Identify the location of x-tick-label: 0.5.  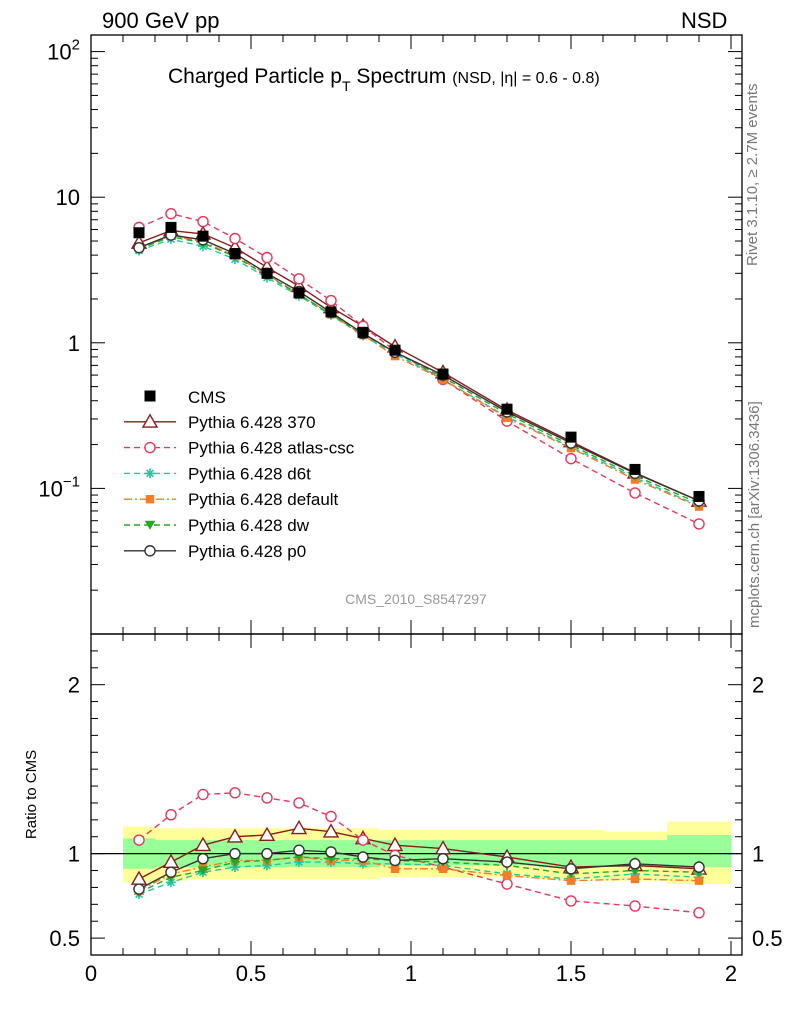
(251, 973).